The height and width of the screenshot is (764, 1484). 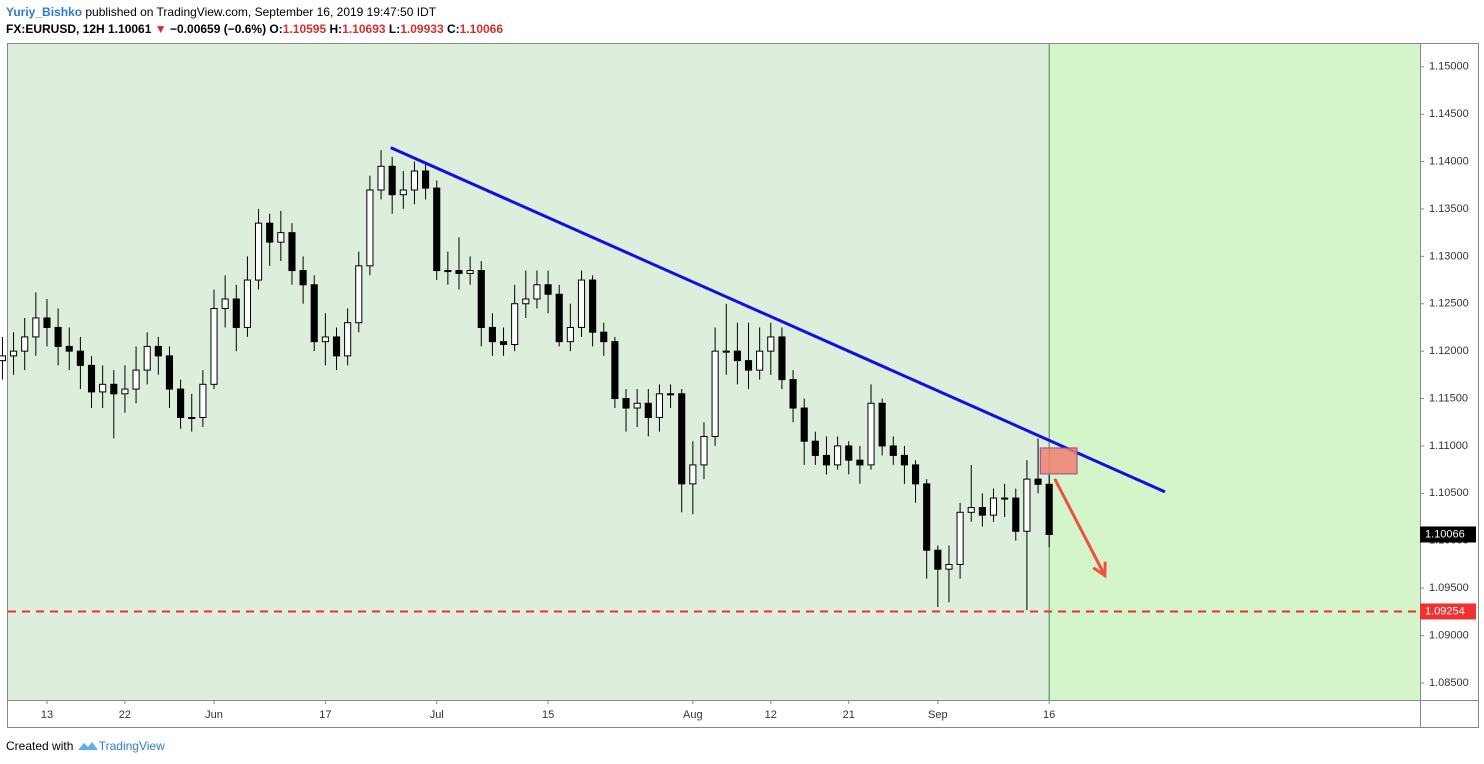 I want to click on y-tick-label: 1.10500, so click(x=1449, y=493).